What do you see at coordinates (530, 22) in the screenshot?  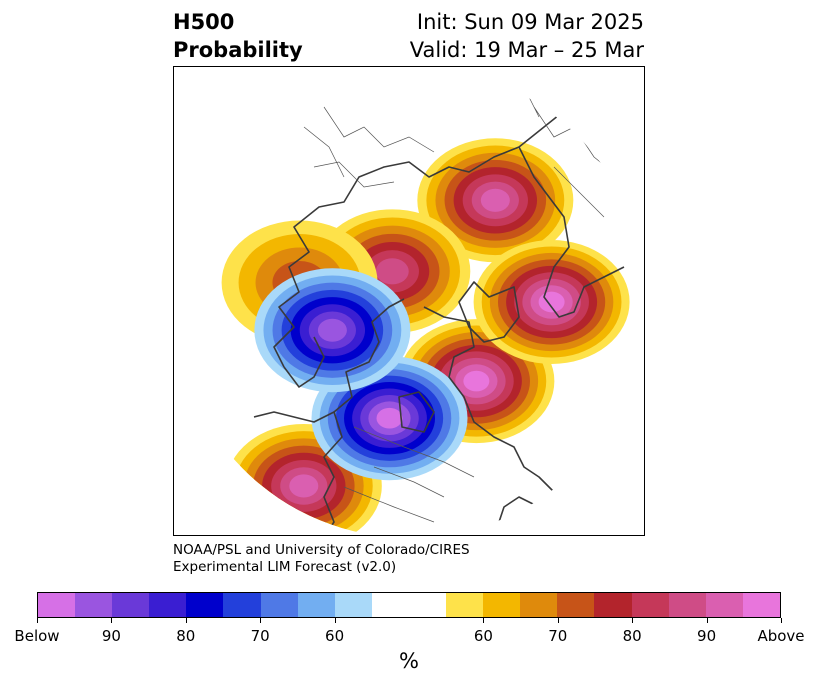 I see `init-date: Init: Sun 09 Mar 2025` at bounding box center [530, 22].